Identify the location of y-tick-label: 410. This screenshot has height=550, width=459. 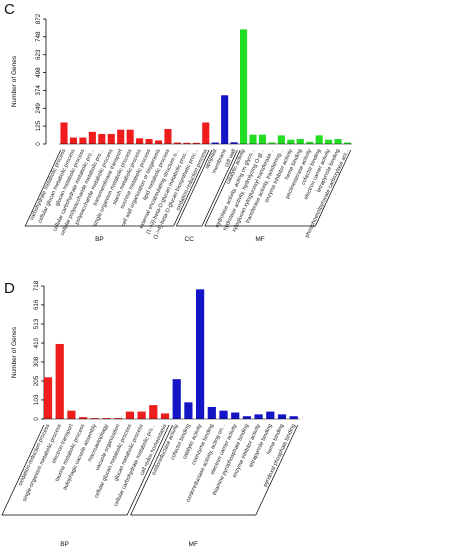
(36, 342).